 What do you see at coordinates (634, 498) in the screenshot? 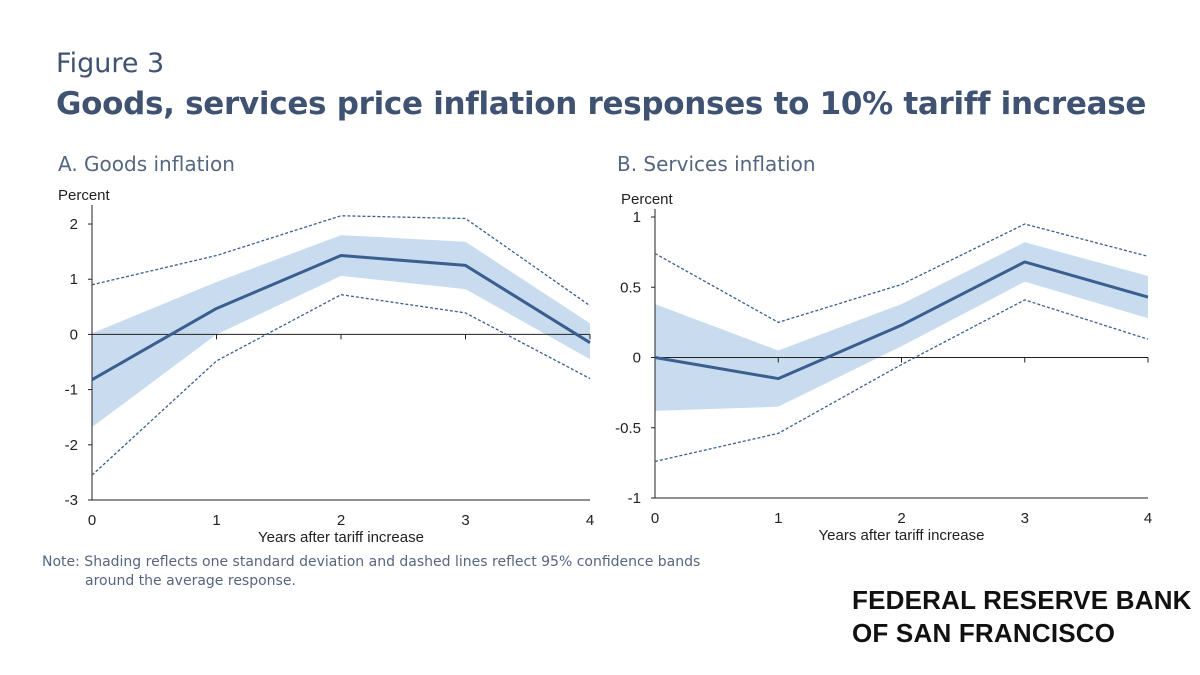
I see `services-y-tick-label: -1` at bounding box center [634, 498].